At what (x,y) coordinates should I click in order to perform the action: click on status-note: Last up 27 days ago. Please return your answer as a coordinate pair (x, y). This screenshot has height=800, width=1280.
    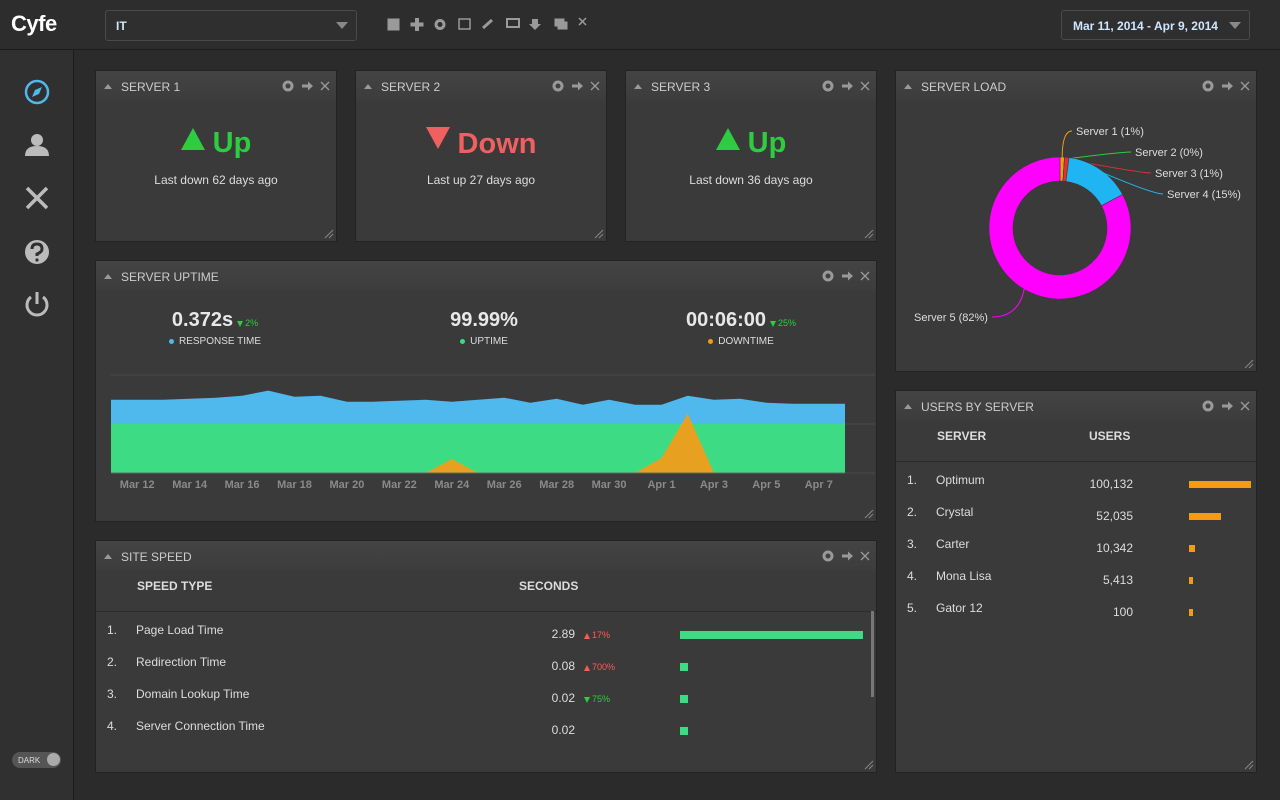
    Looking at the image, I should click on (481, 180).